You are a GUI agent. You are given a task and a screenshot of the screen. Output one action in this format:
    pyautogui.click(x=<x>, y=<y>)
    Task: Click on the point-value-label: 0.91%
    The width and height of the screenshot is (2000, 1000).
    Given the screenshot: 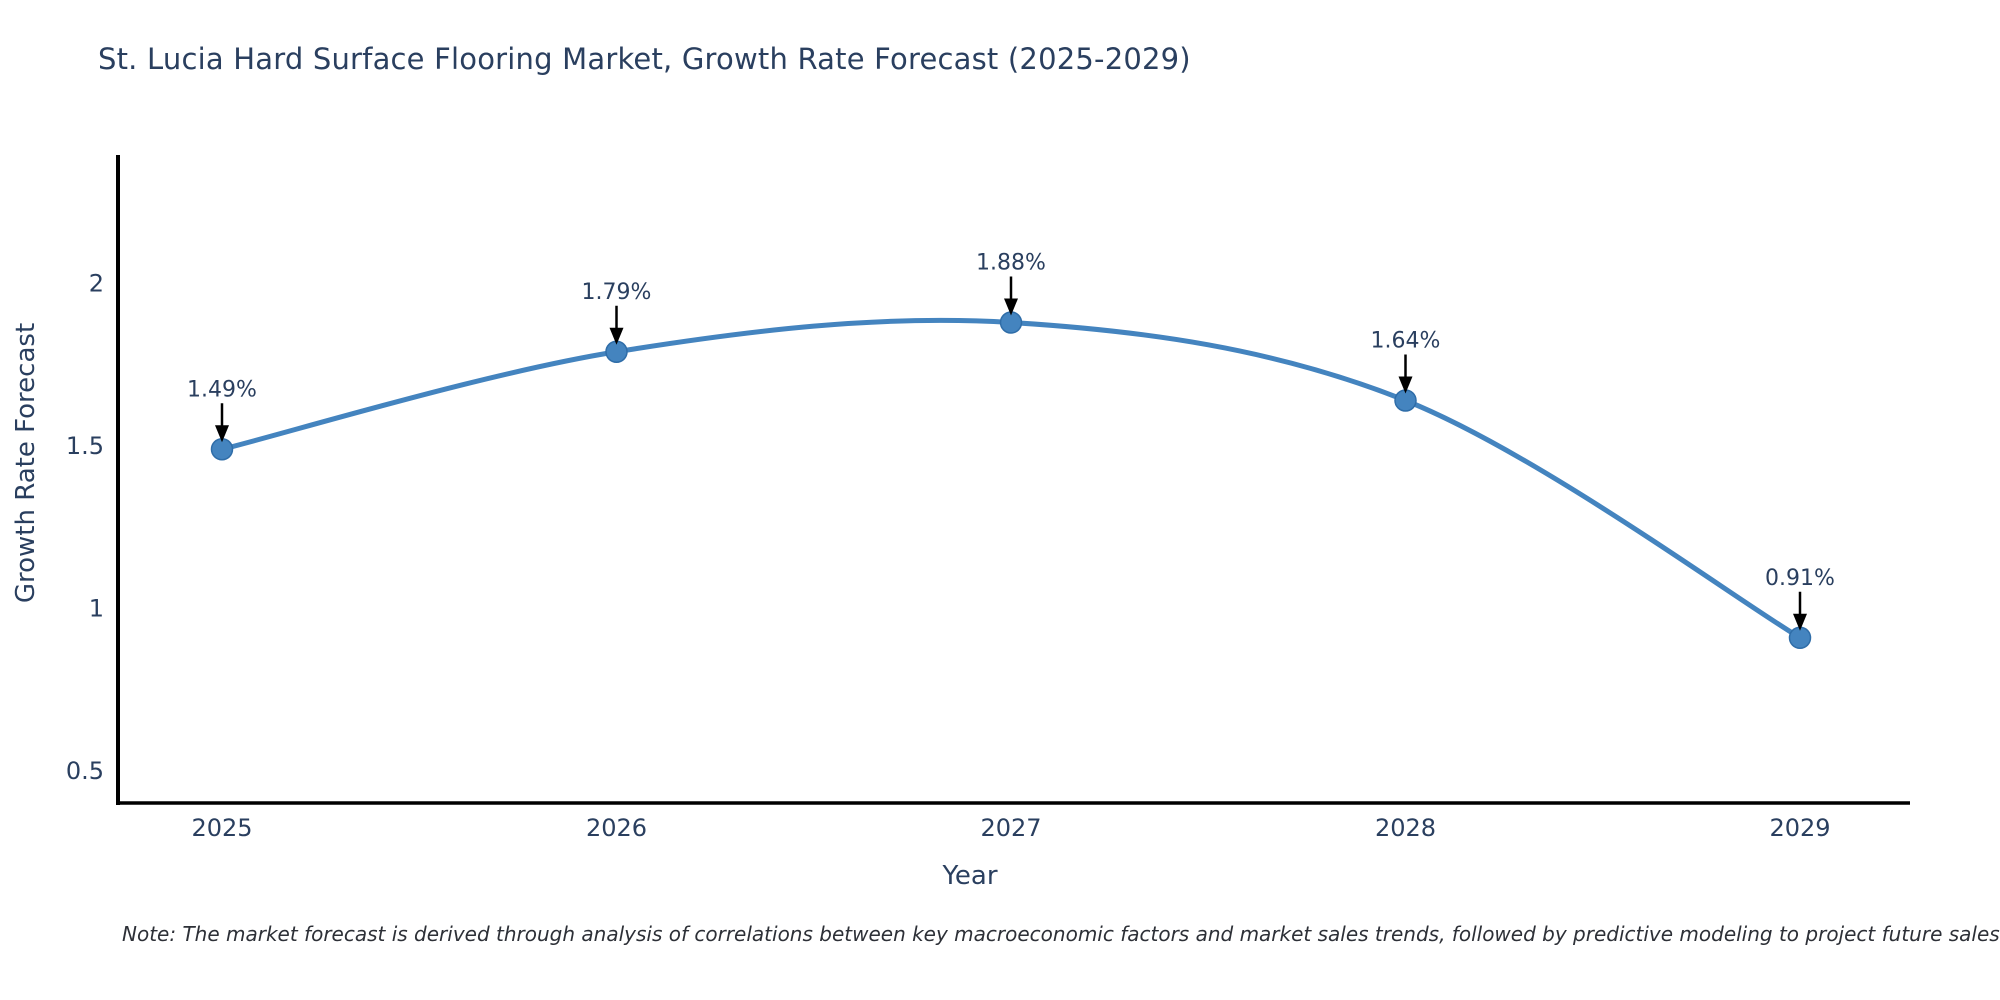 What is the action you would take?
    pyautogui.click(x=1800, y=578)
    